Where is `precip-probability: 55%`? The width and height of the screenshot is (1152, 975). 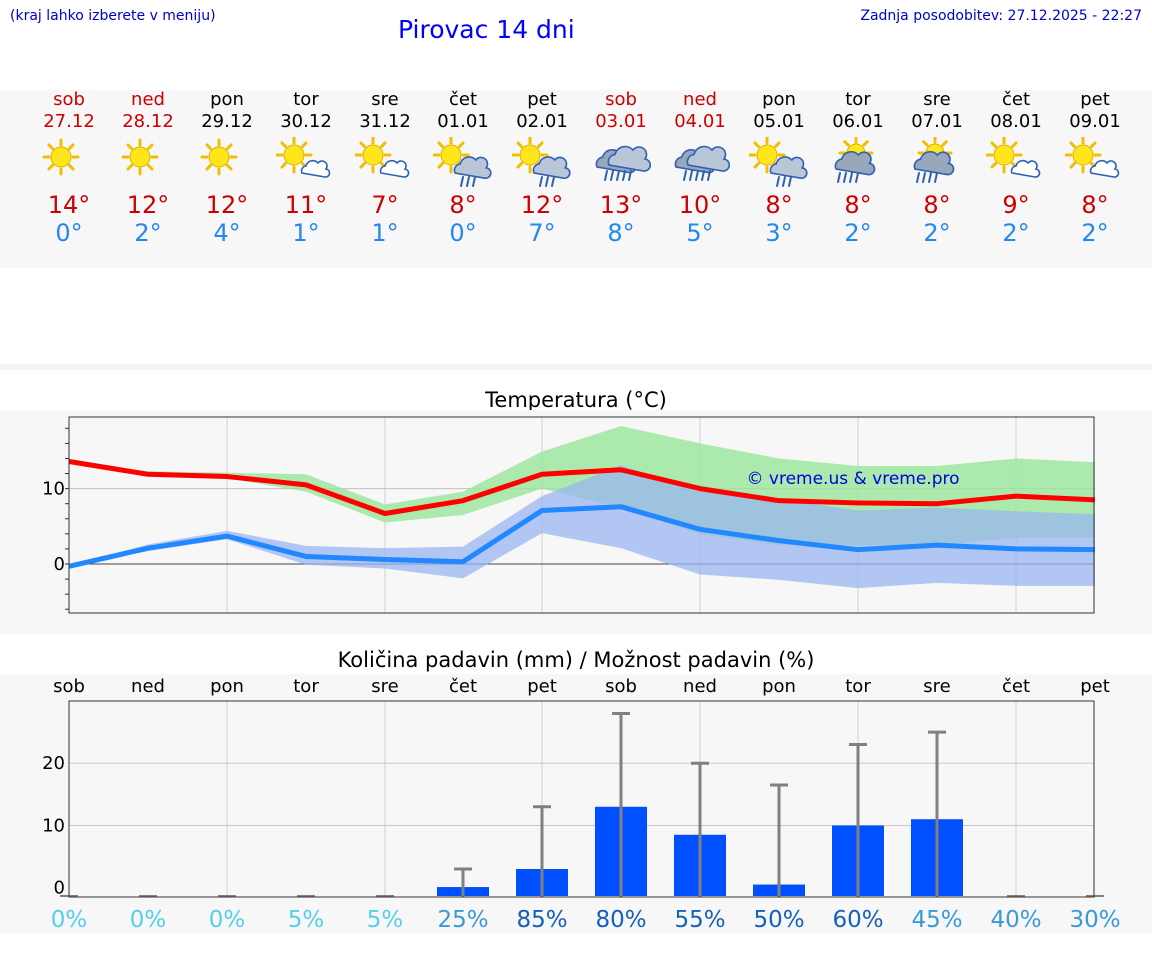
precip-probability: 55% is located at coordinates (699, 920).